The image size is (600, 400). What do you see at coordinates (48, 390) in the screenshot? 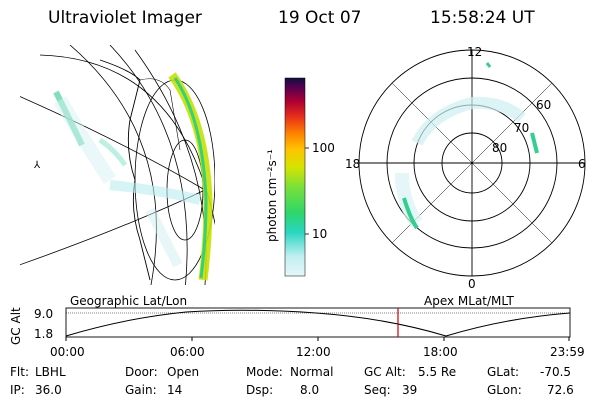
I see `ip-value: 36.0` at bounding box center [48, 390].